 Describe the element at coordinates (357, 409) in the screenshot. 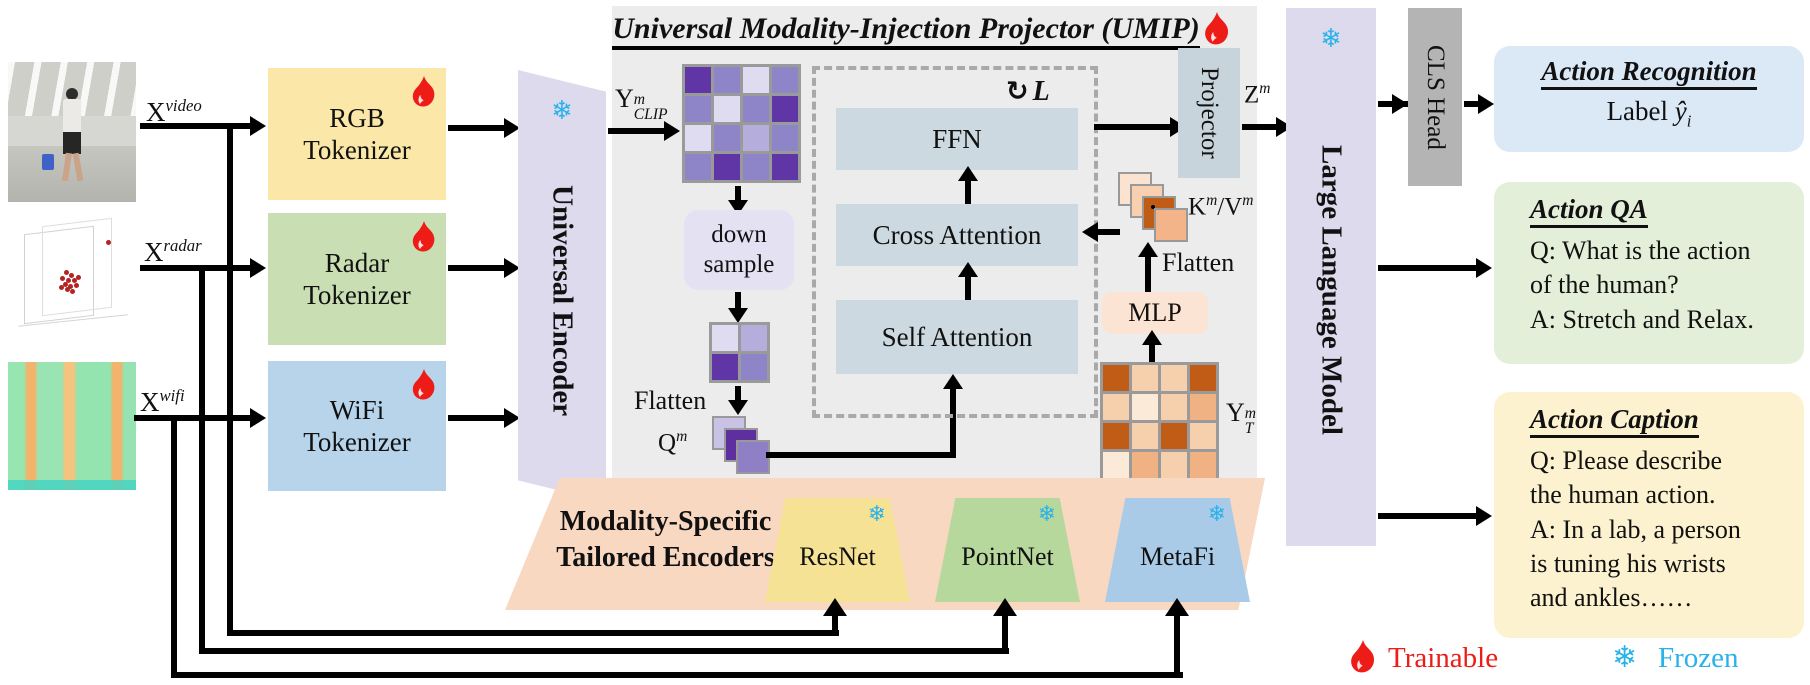

I see `wifi-tokenizer-label: WiFi` at that location.